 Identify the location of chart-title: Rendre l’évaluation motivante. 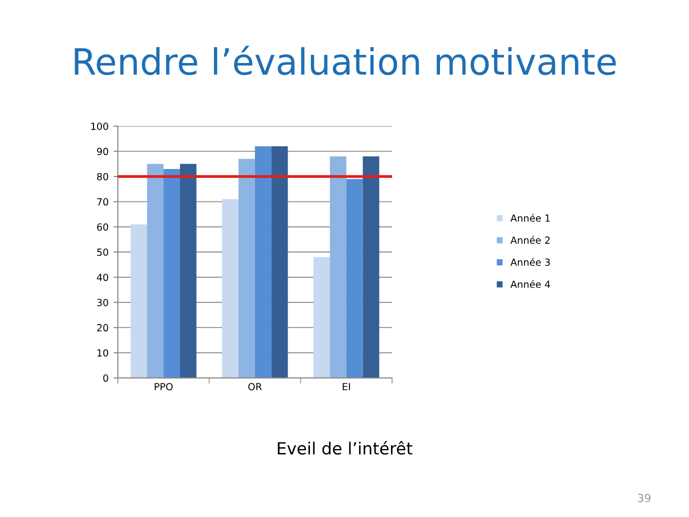
(345, 61).